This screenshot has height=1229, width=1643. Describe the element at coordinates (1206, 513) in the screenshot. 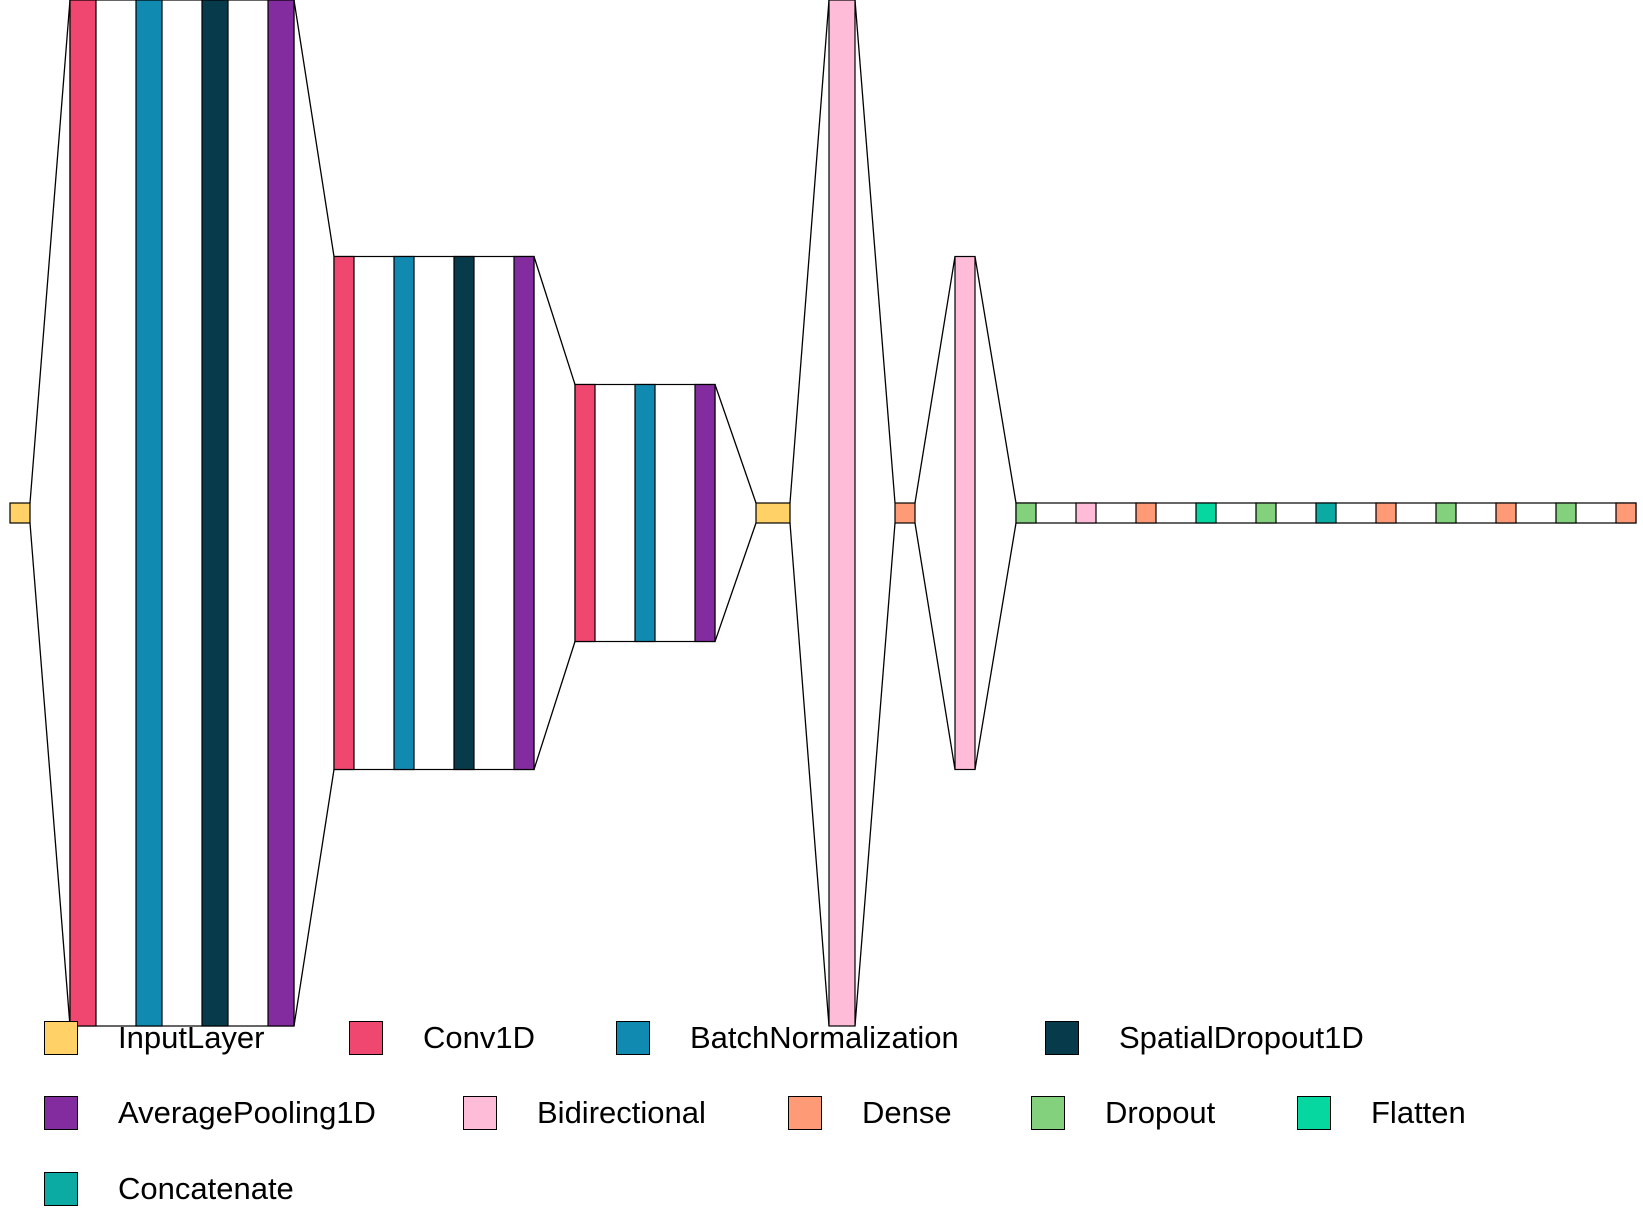

I see `layer-flatten` at that location.